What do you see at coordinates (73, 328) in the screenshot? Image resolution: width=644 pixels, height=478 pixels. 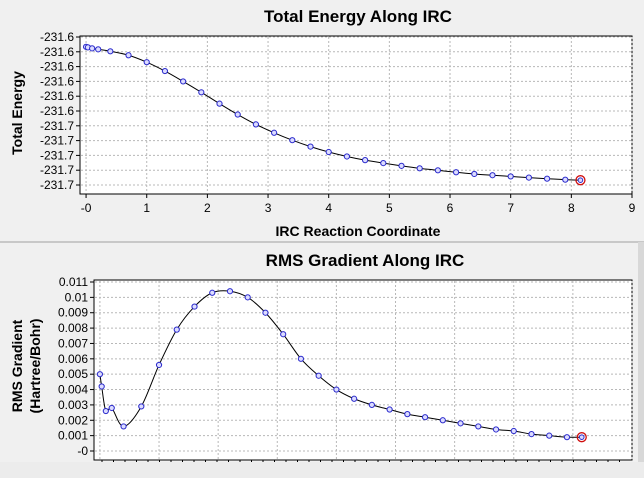 I see `y-tick-label: 0.008` at bounding box center [73, 328].